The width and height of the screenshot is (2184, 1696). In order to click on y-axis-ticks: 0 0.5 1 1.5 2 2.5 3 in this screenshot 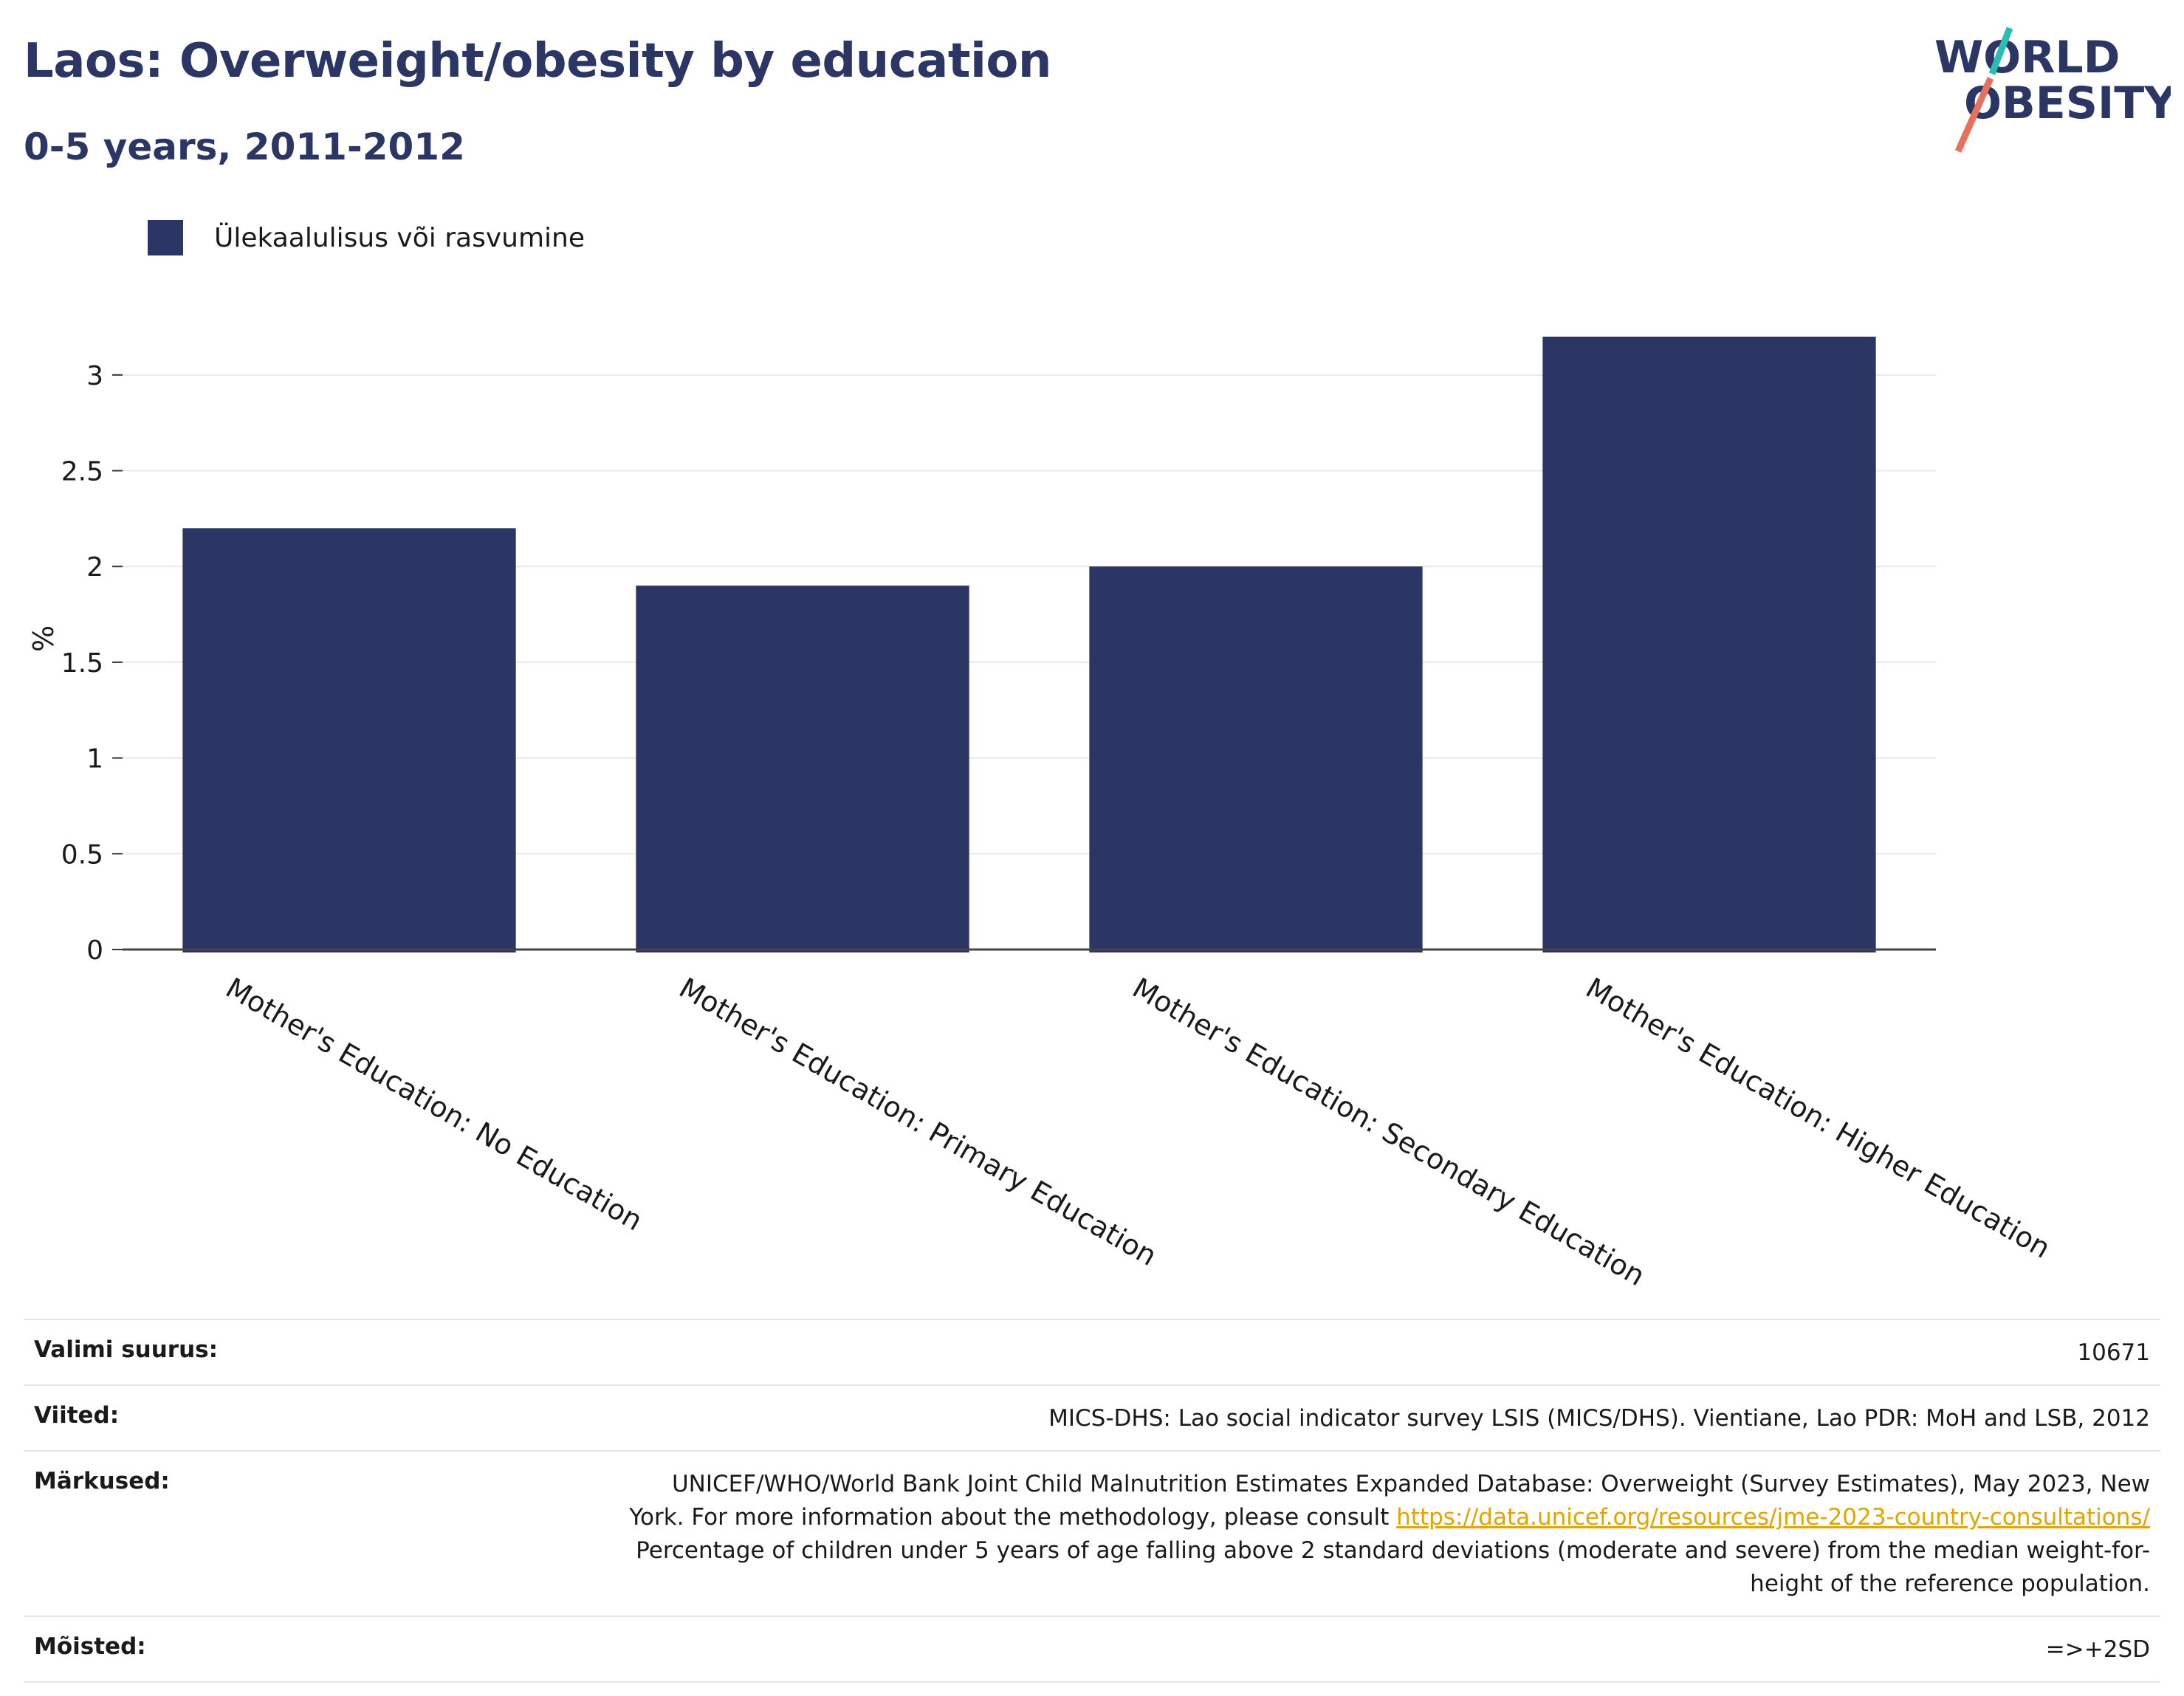, I will do `click(92, 663)`.